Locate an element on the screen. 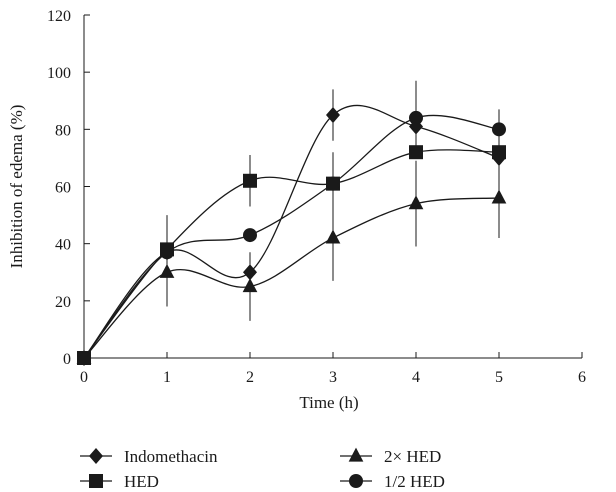 The height and width of the screenshot is (492, 616). legend-item-1-2-hed: 1/2 HED is located at coordinates (392, 481).